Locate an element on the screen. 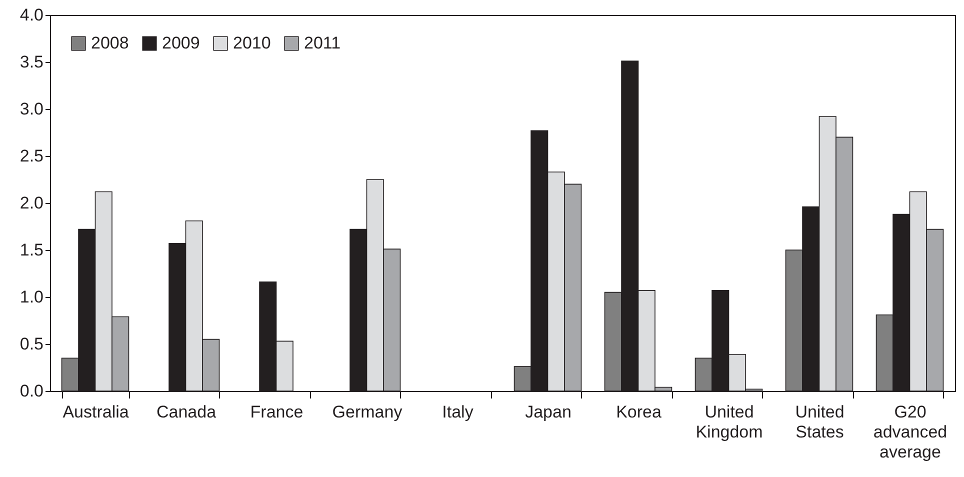 This screenshot has height=477, width=964. y-tick-label: 2.0 is located at coordinates (32, 203).